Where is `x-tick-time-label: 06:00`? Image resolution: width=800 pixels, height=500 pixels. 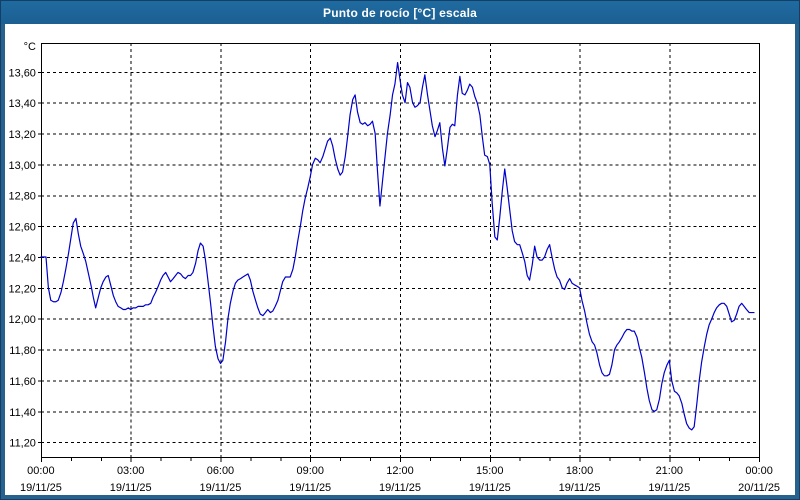 x-tick-time-label: 06:00 is located at coordinates (220, 471).